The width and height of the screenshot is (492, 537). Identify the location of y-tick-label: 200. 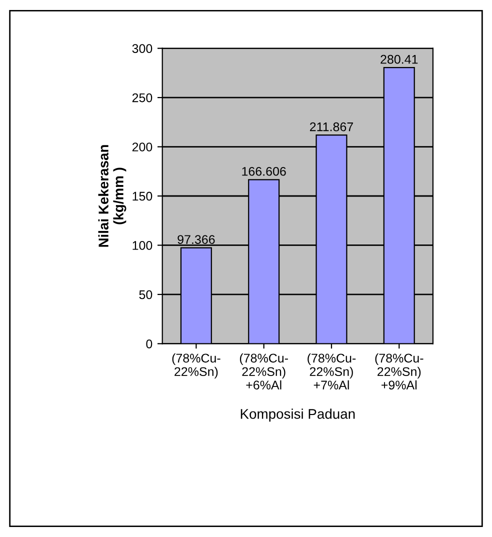
(142, 147).